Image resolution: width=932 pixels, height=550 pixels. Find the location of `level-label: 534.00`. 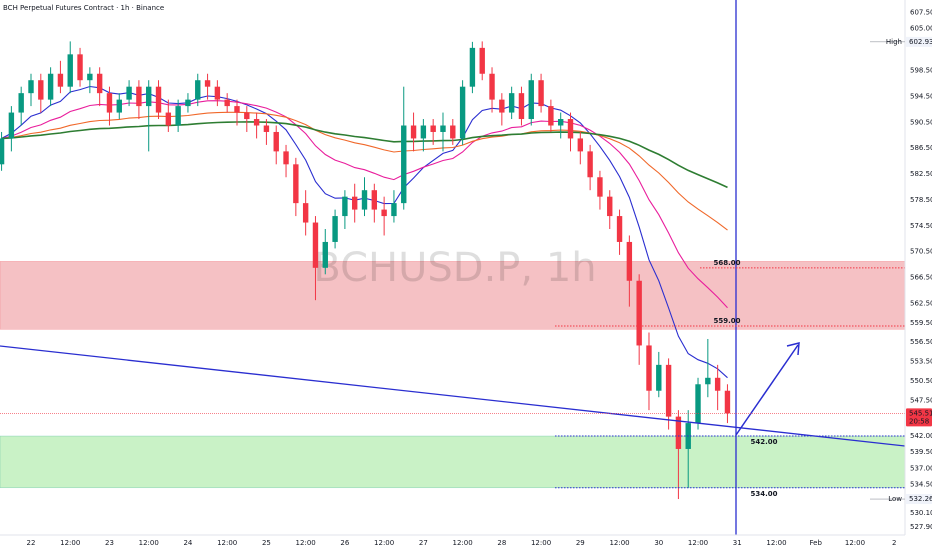

level-label: 534.00 is located at coordinates (763, 494).